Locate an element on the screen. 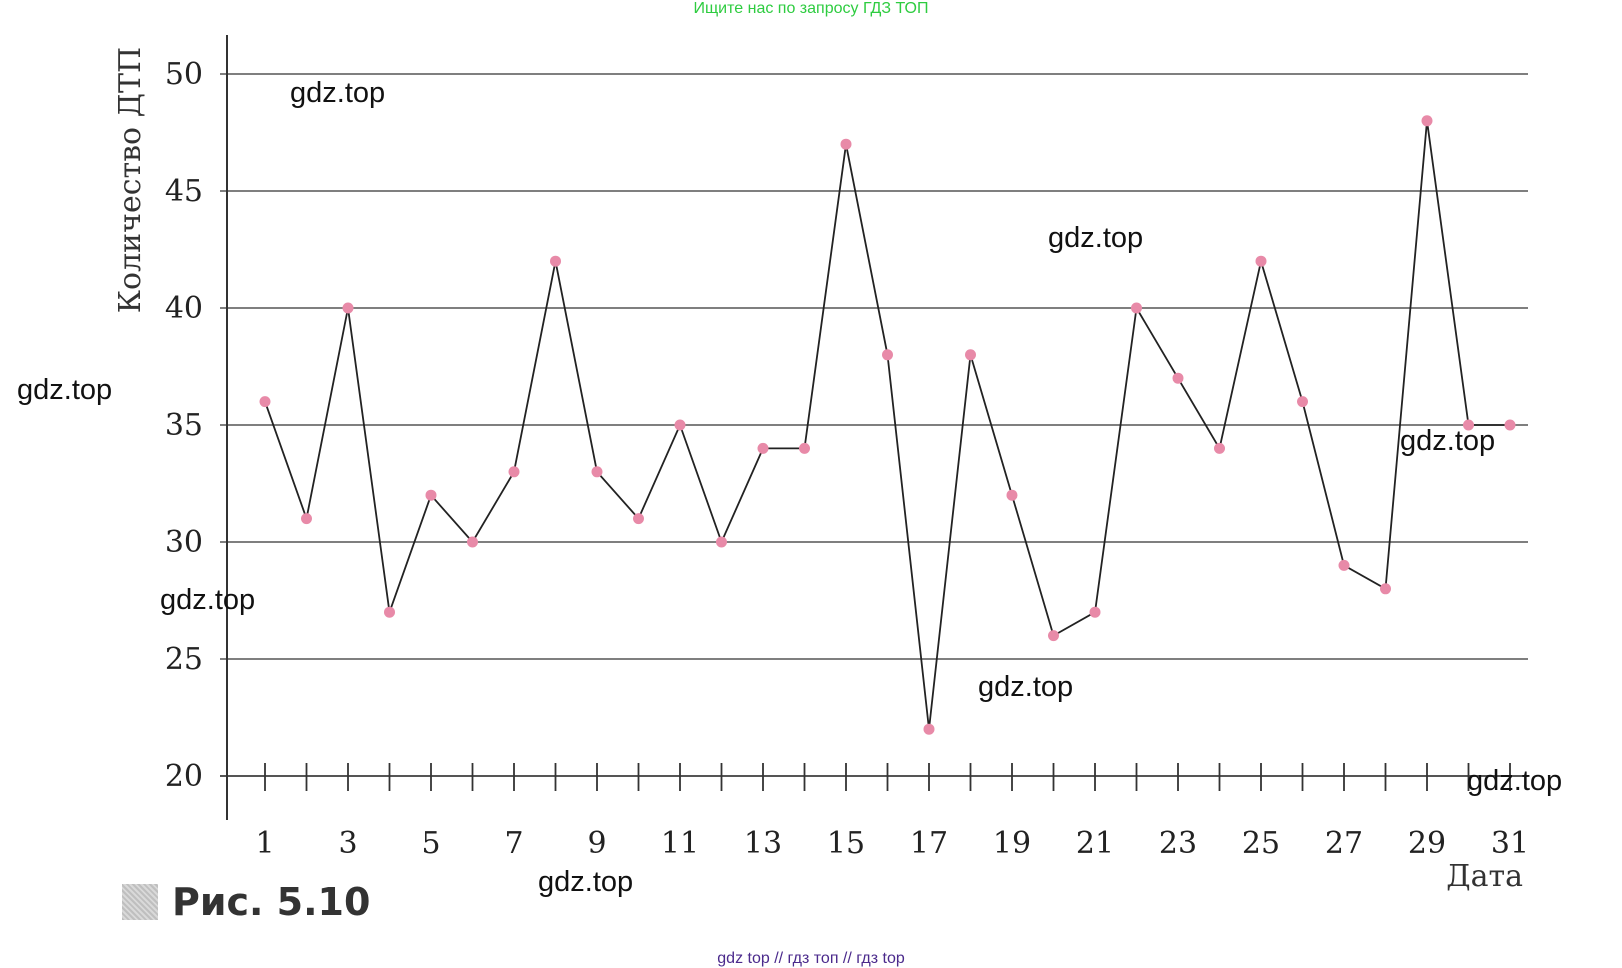  x-tick-label: 13 is located at coordinates (763, 843).